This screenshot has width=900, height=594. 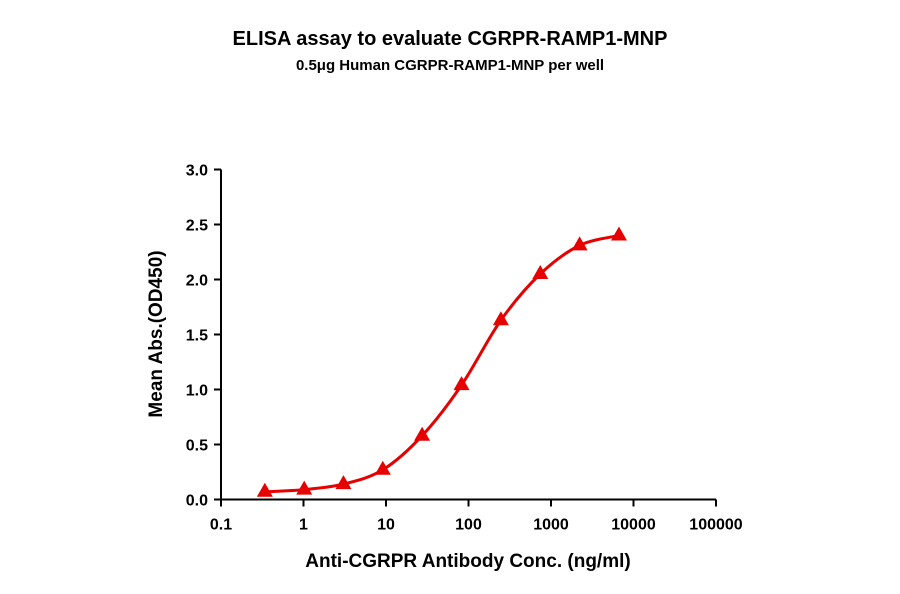 I want to click on y-tick-label: 3.0, so click(x=197, y=171).